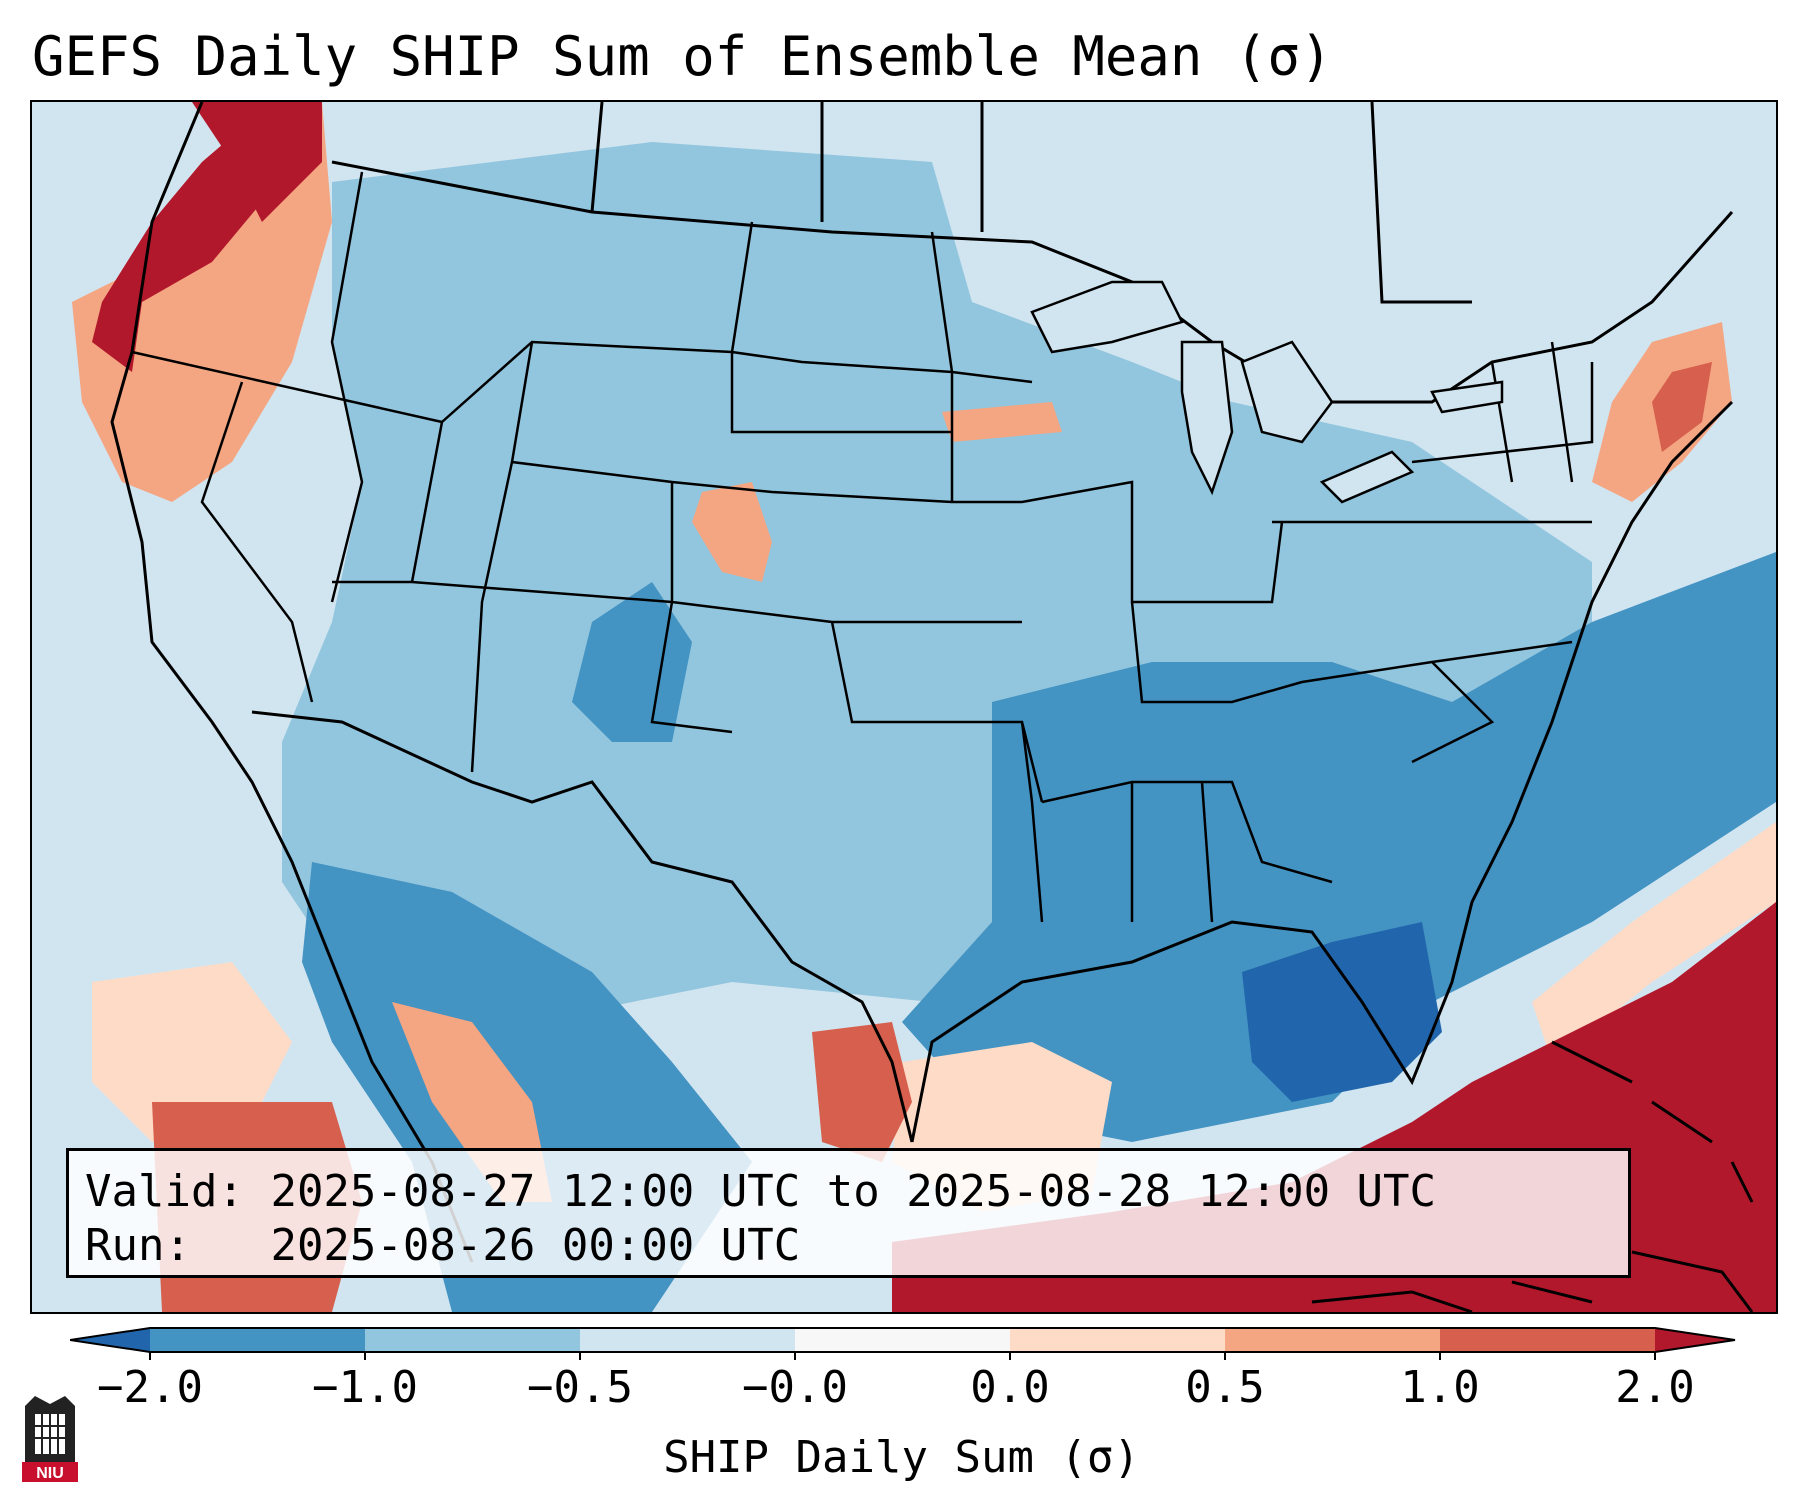  What do you see at coordinates (901, 1457) in the screenshot?
I see `colorbar-title: SHIP Daily Sum (σ)` at bounding box center [901, 1457].